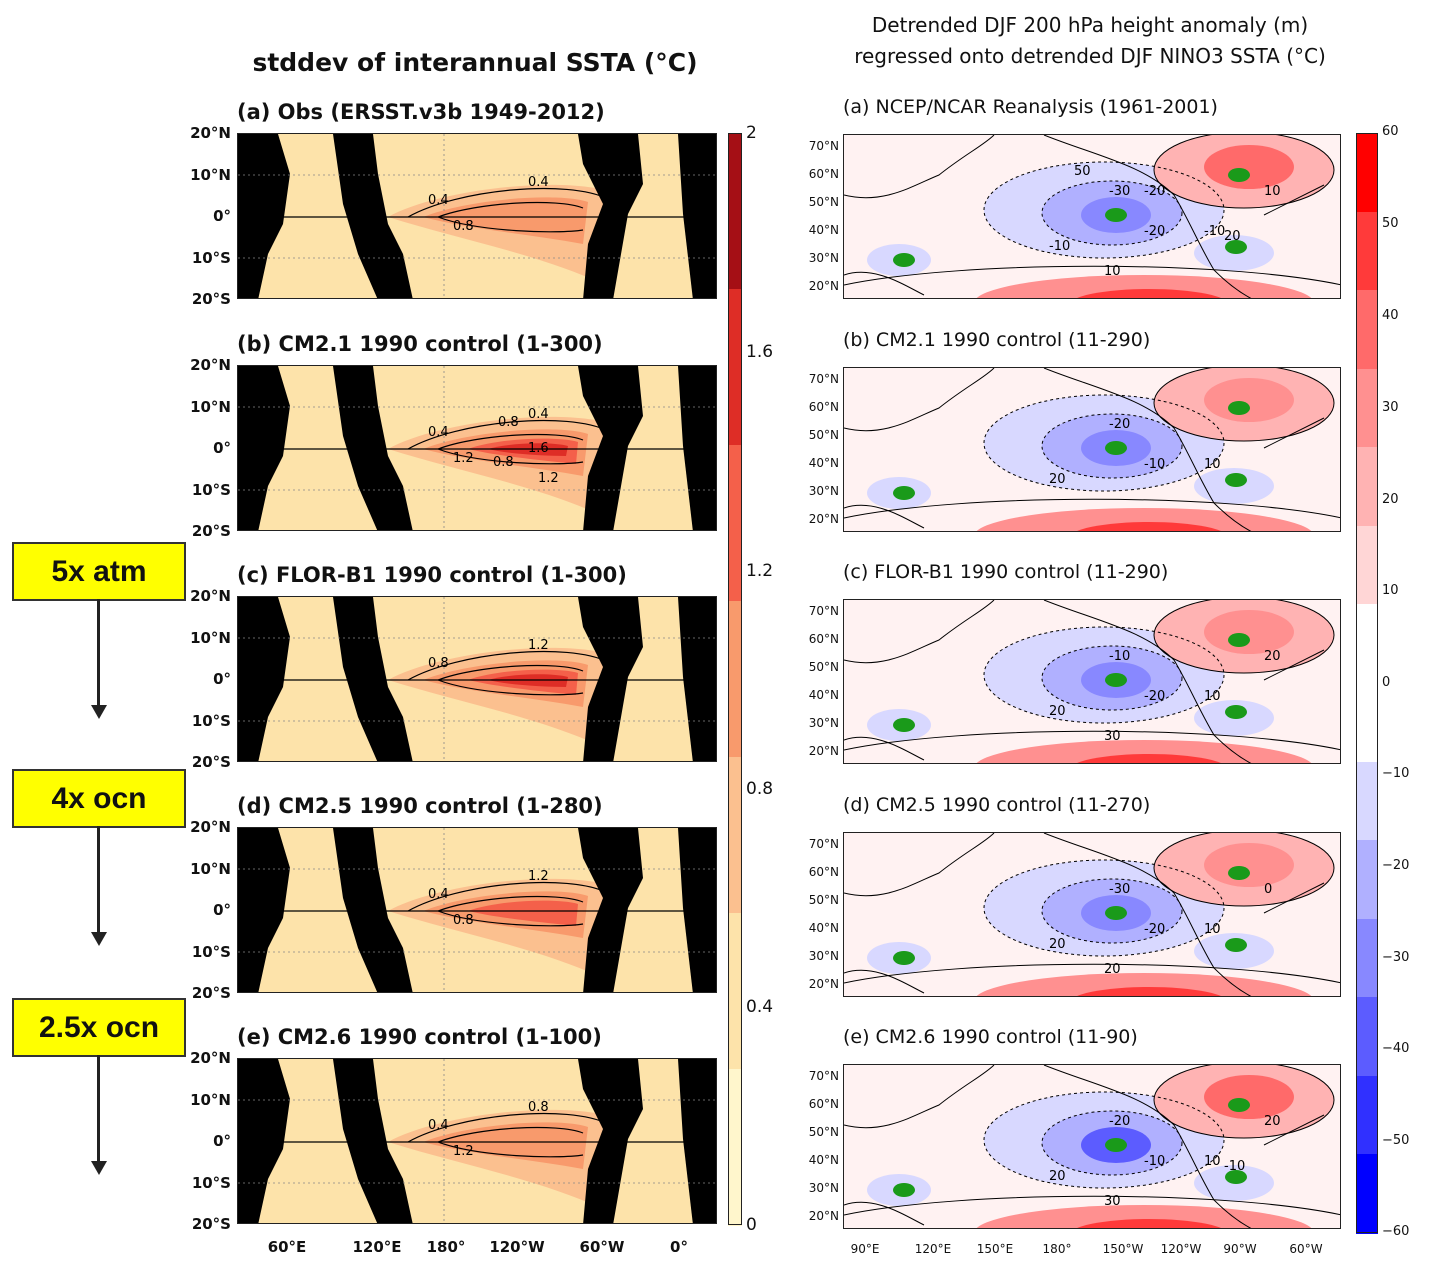  I want to click on lon-label: 180°, so click(446, 1247).